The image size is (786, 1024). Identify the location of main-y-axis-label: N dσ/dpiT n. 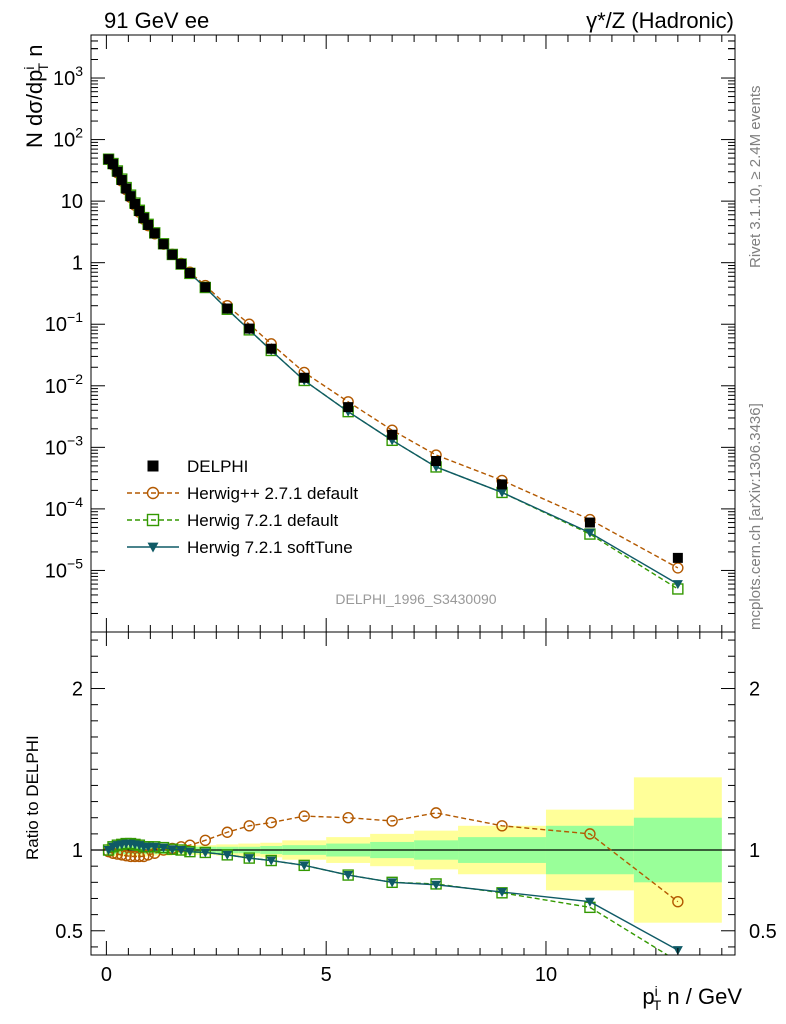
(36, 96).